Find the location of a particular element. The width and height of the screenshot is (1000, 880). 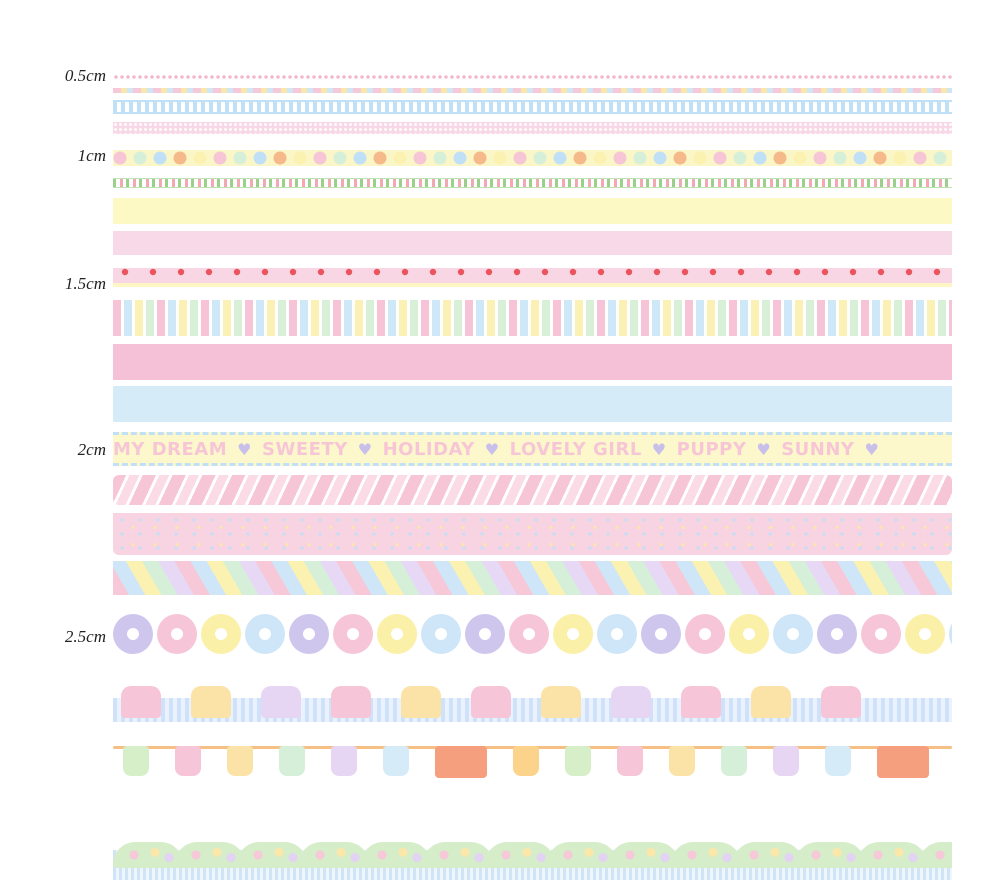

tape-floral-vine is located at coordinates (532, 183).